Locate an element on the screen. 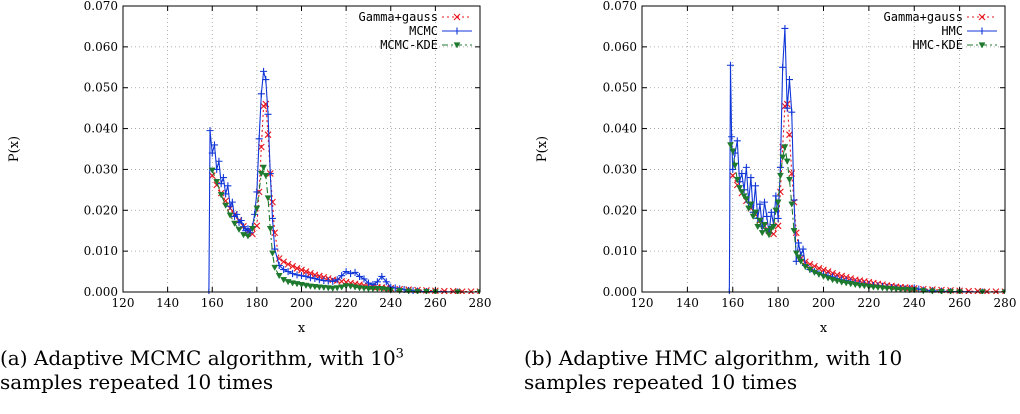  x-tick-label: 160 is located at coordinates (732, 303).